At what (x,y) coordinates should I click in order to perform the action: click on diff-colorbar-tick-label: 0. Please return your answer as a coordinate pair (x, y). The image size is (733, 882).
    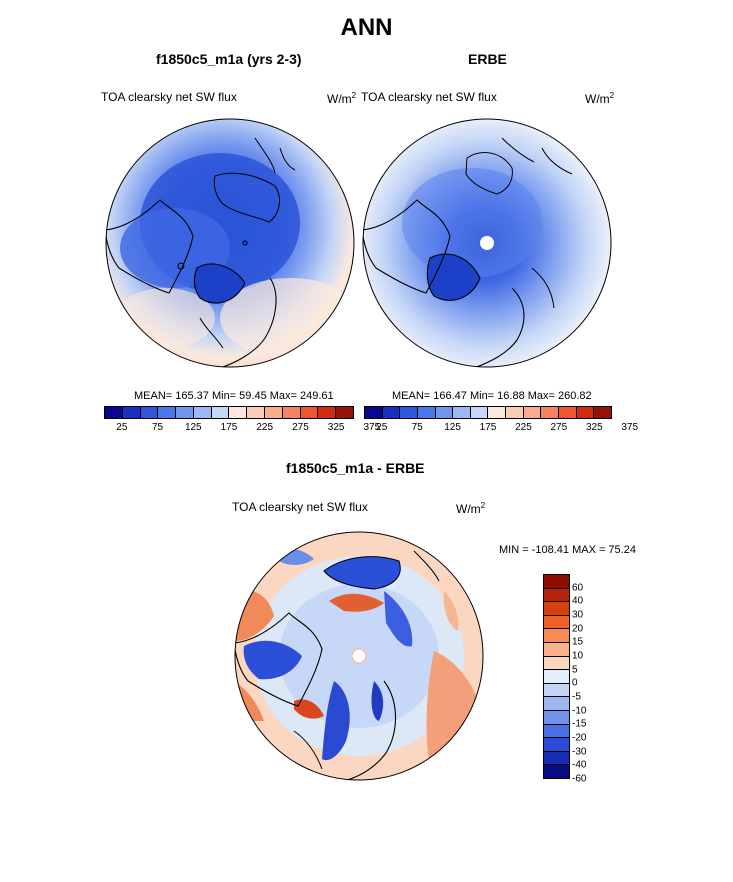
    Looking at the image, I should click on (575, 683).